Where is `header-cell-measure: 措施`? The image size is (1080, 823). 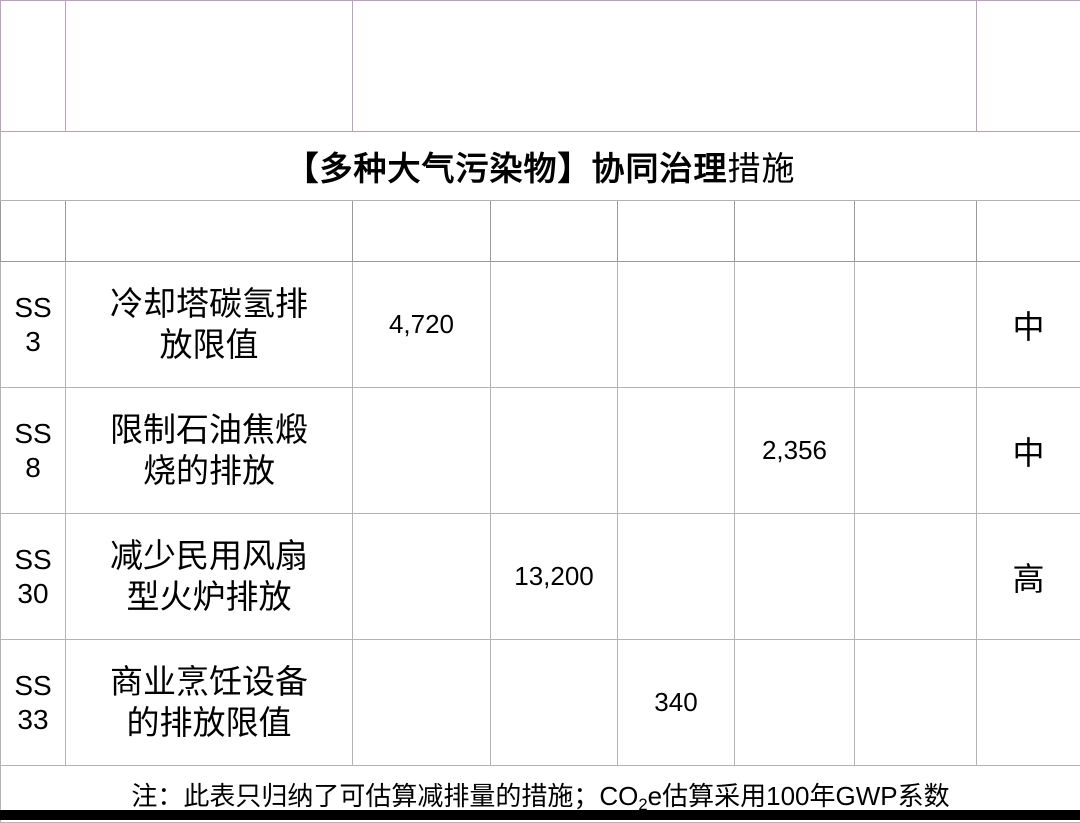
header-cell-measure: 措施 is located at coordinates (209, 66).